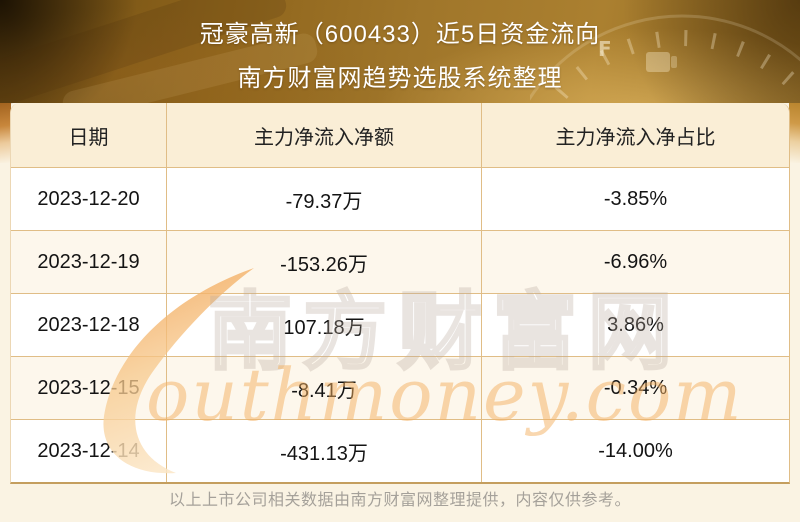  What do you see at coordinates (605, 49) in the screenshot?
I see `svg-text: F` at bounding box center [605, 49].